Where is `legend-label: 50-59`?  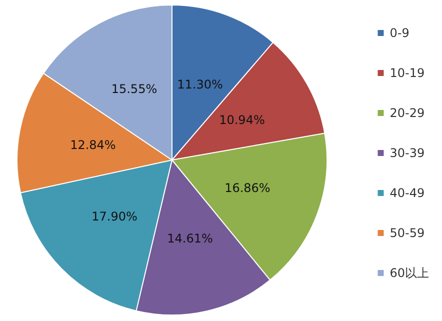
legend-label: 50-59 is located at coordinates (407, 233).